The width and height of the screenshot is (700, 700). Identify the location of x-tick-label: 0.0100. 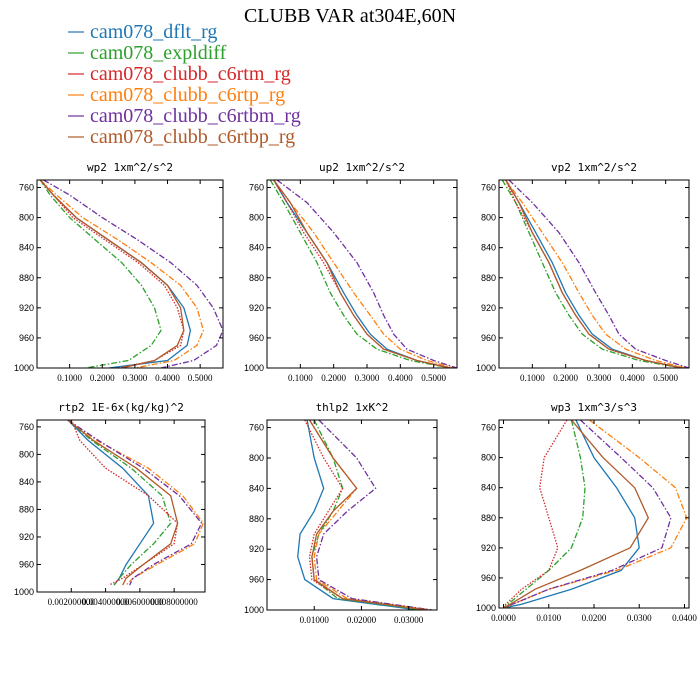
(548, 618).